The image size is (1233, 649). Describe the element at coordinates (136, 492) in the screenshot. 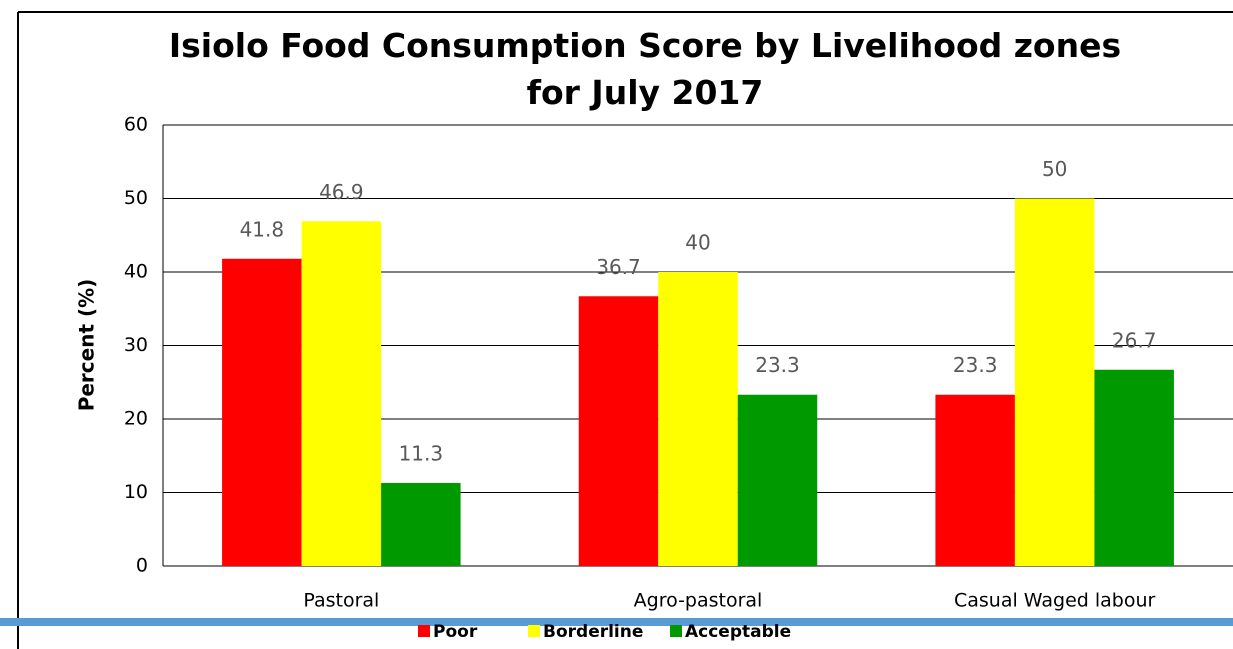

I see `y-tick-label: 10` at that location.